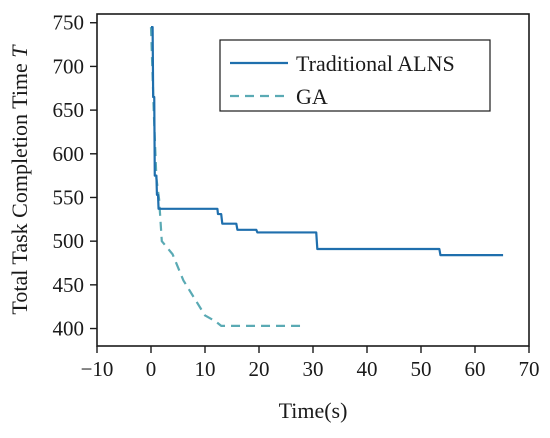 The image size is (550, 438). I want to click on x-tick-label: 50, so click(421, 369).